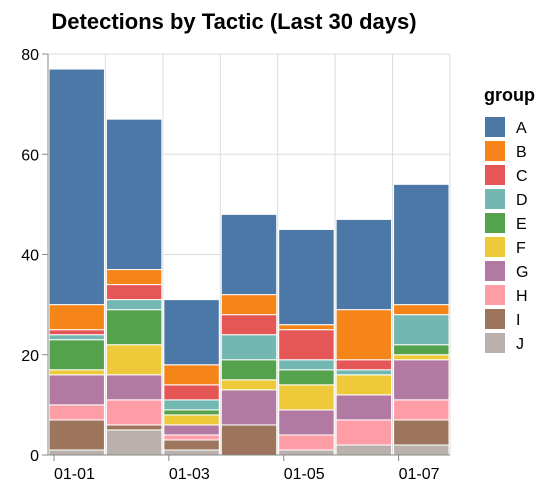  Describe the element at coordinates (30, 356) in the screenshot. I see `y-tick-label: 20` at that location.